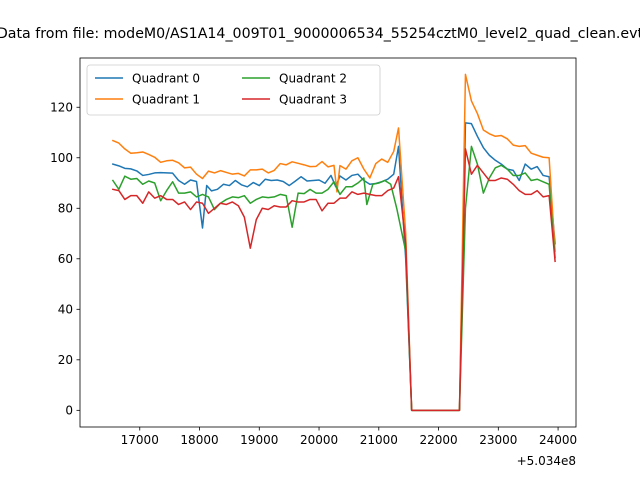  Describe the element at coordinates (498, 440) in the screenshot. I see `x-tick-label: 23000` at that location.